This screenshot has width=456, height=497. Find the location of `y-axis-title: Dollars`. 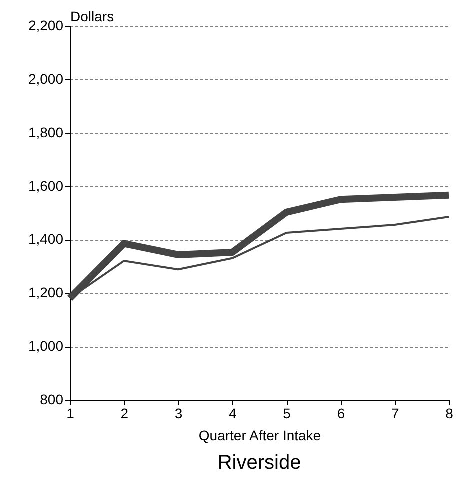

y-axis-title: Dollars is located at coordinates (92, 16).